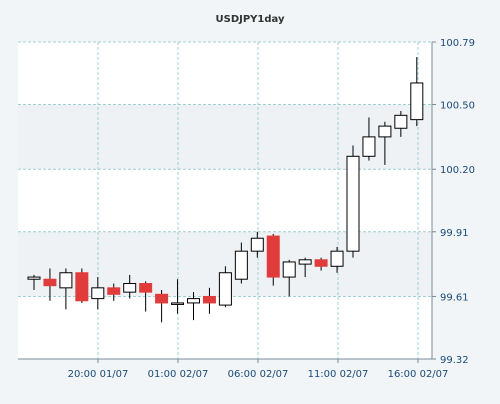 This screenshot has width=500, height=404. I want to click on x-tick-label: 16:00 02/07, so click(418, 374).